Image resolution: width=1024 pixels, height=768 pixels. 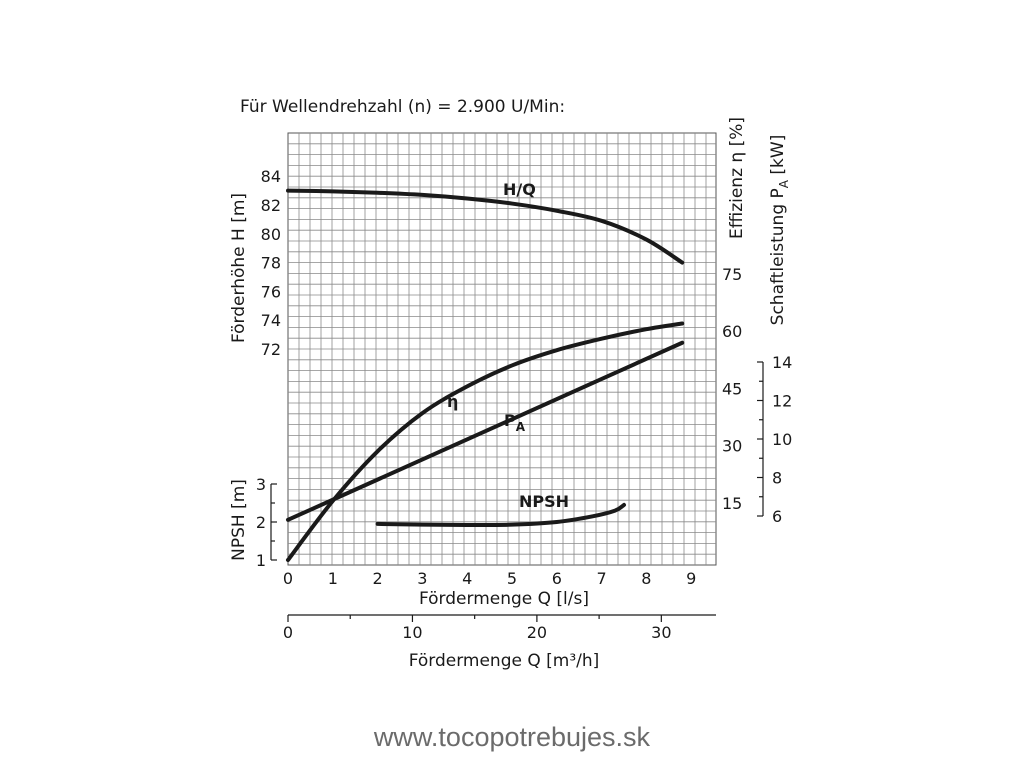 What do you see at coordinates (732, 388) in the screenshot?
I see `efficiency-tick-label: 45` at bounding box center [732, 388].